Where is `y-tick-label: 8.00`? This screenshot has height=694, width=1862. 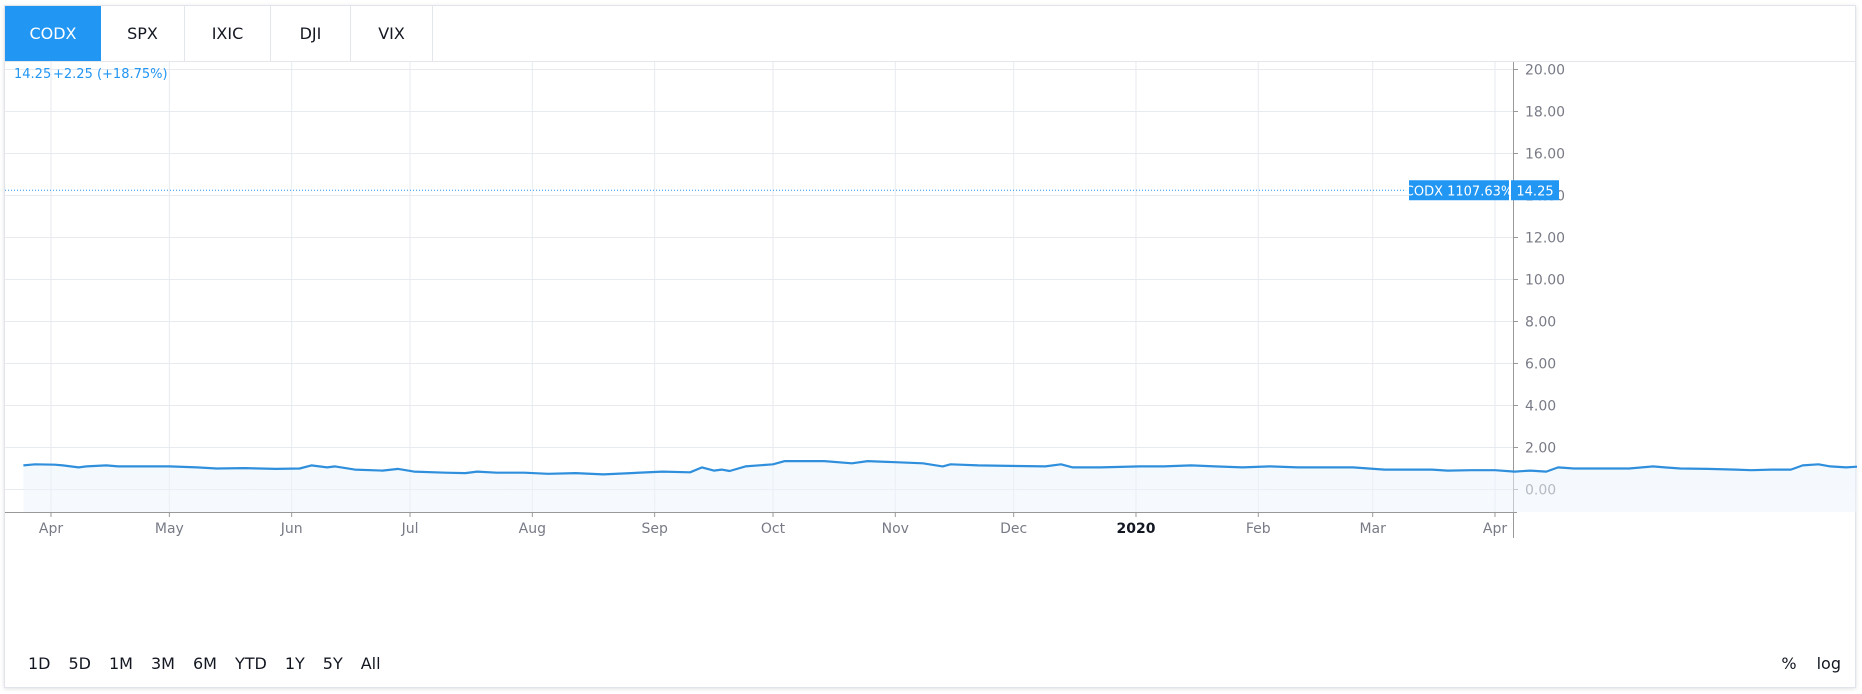
y-tick-label: 8.00 is located at coordinates (1540, 323).